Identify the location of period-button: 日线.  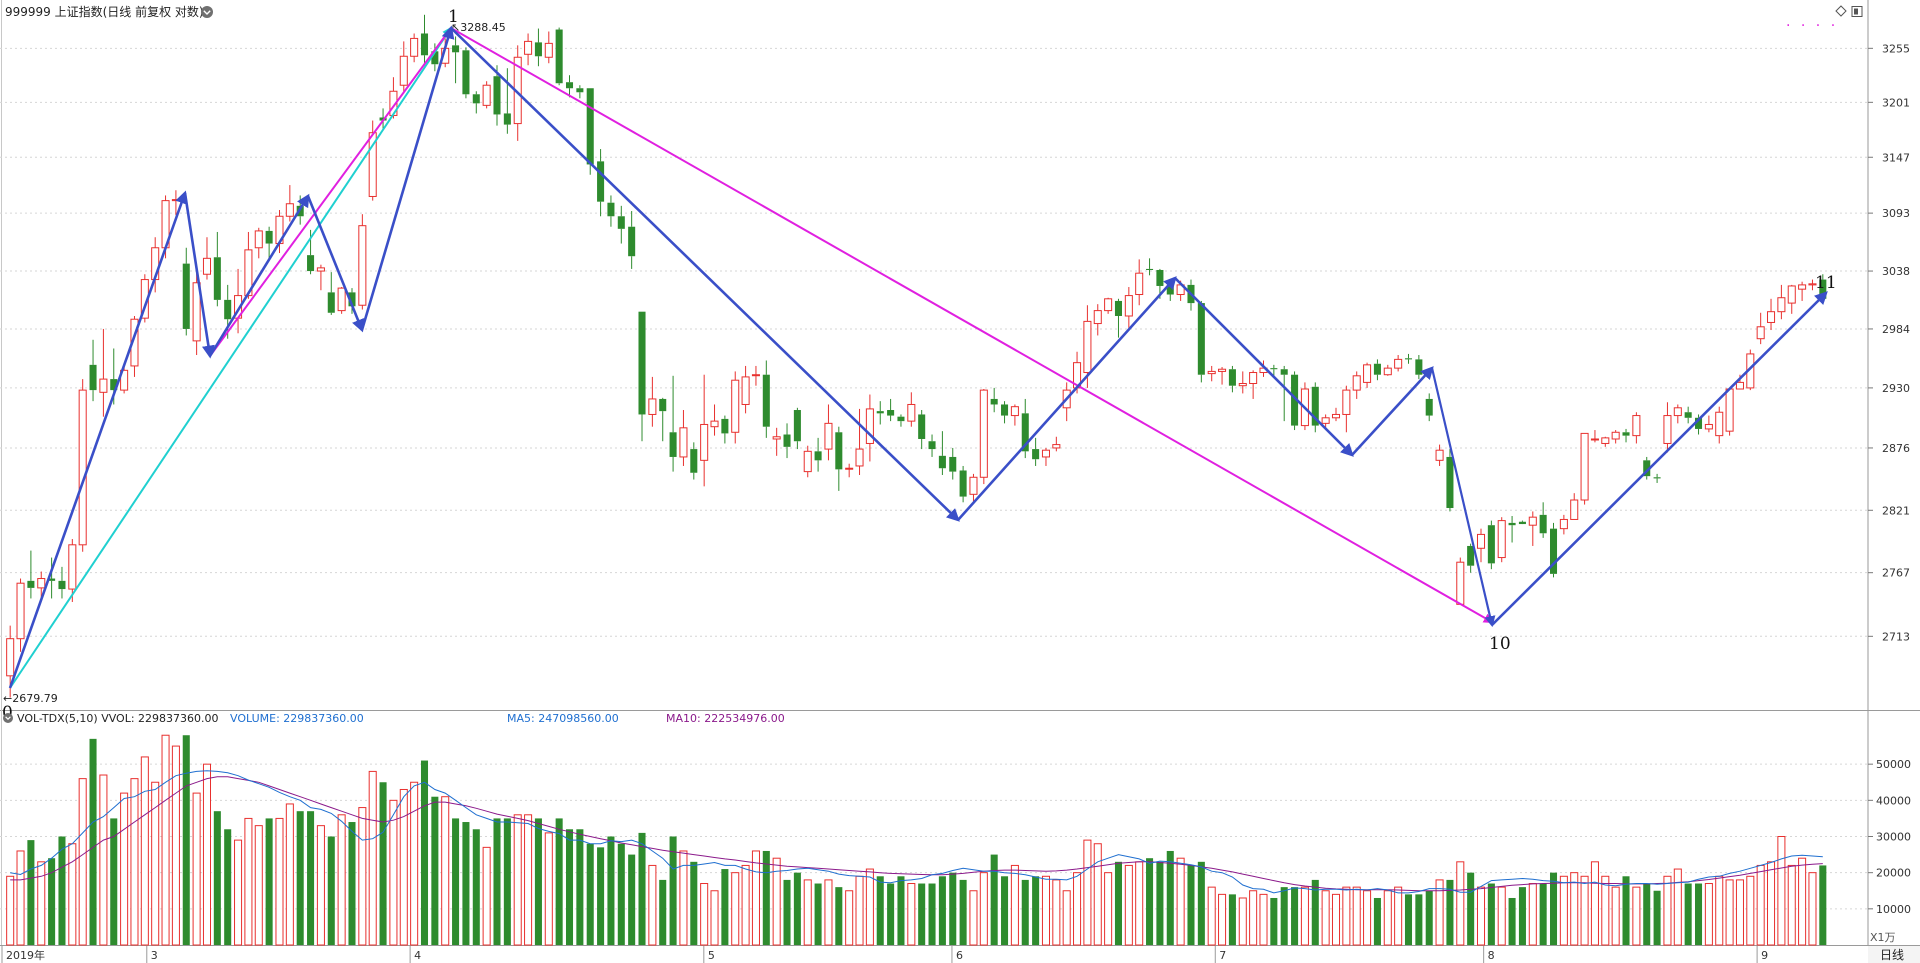
(1892, 955).